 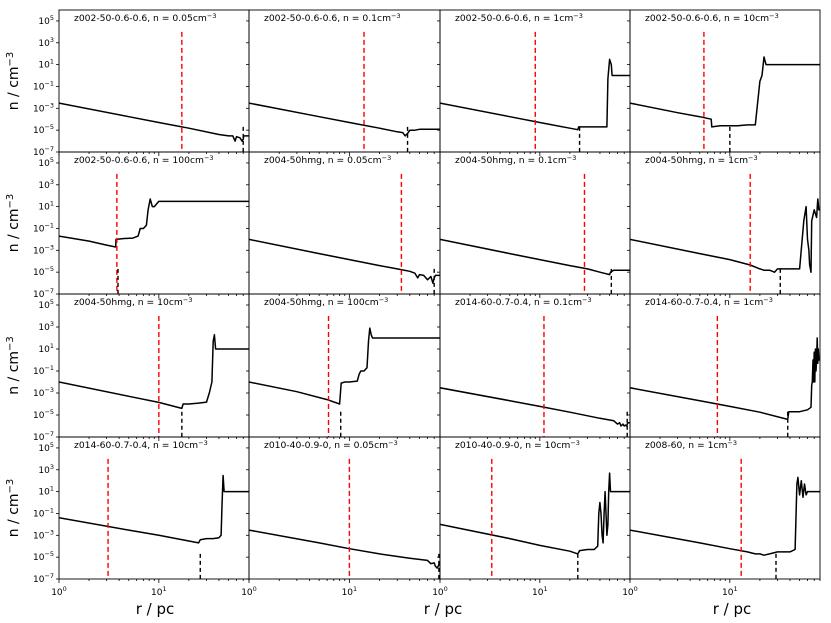 I want to click on panel-2: z002-50-0.6-0.6, n = 1cm−3, so click(x=534, y=82).